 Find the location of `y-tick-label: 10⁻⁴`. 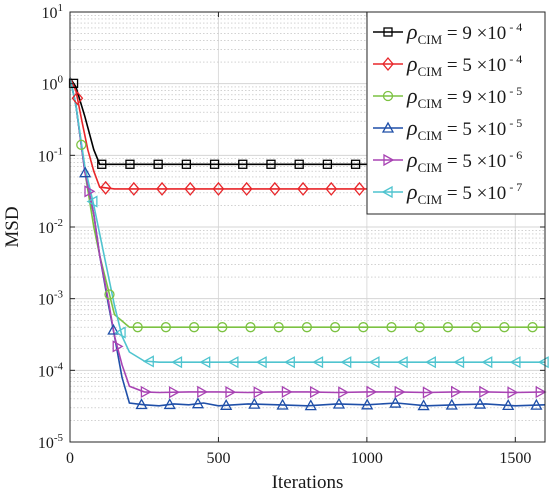

y-tick-label: 10⁻⁴ is located at coordinates (51, 370).